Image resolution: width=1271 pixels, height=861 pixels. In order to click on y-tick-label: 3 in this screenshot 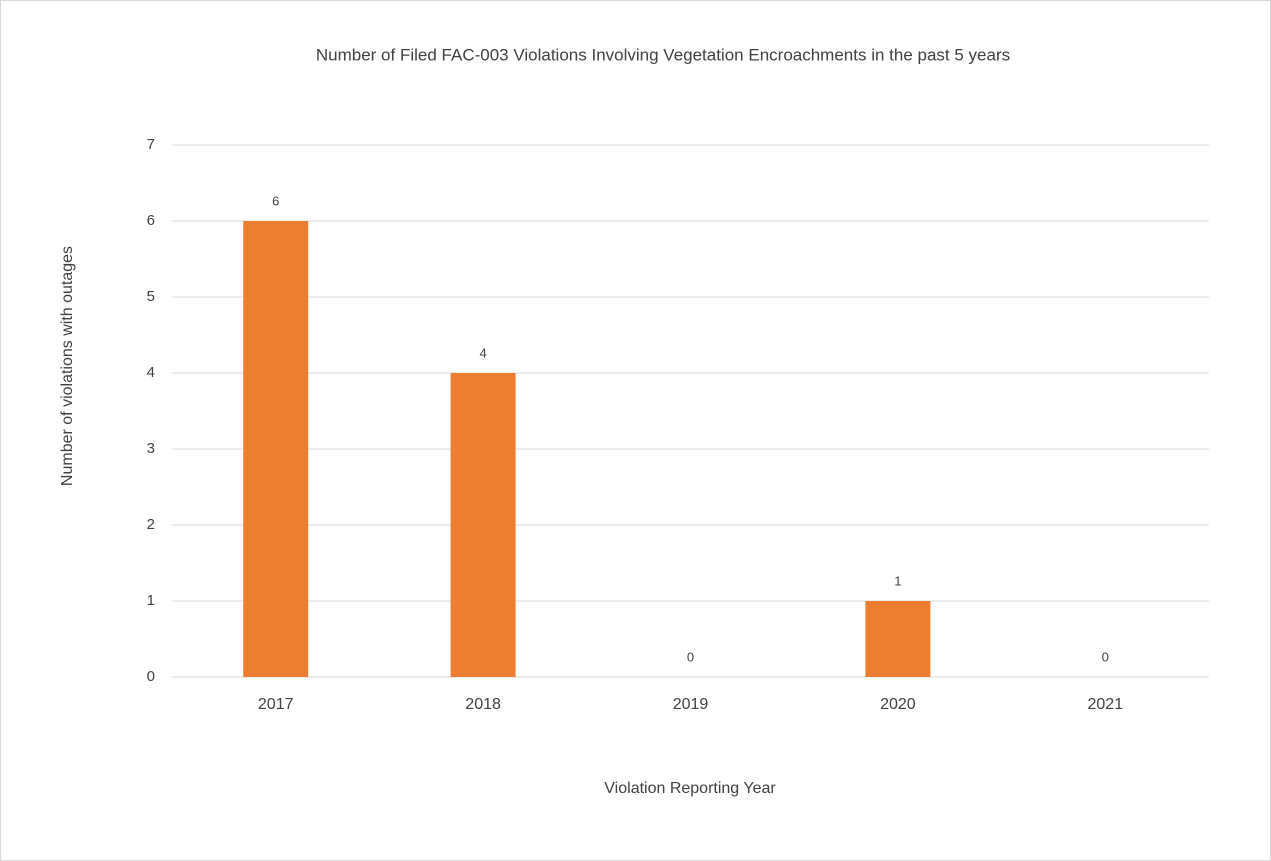, I will do `click(151, 448)`.